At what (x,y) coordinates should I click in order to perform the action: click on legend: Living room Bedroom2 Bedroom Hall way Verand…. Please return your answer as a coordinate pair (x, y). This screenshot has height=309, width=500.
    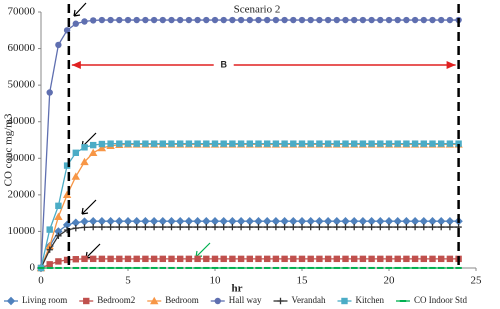
    Looking at the image, I should click on (236, 300).